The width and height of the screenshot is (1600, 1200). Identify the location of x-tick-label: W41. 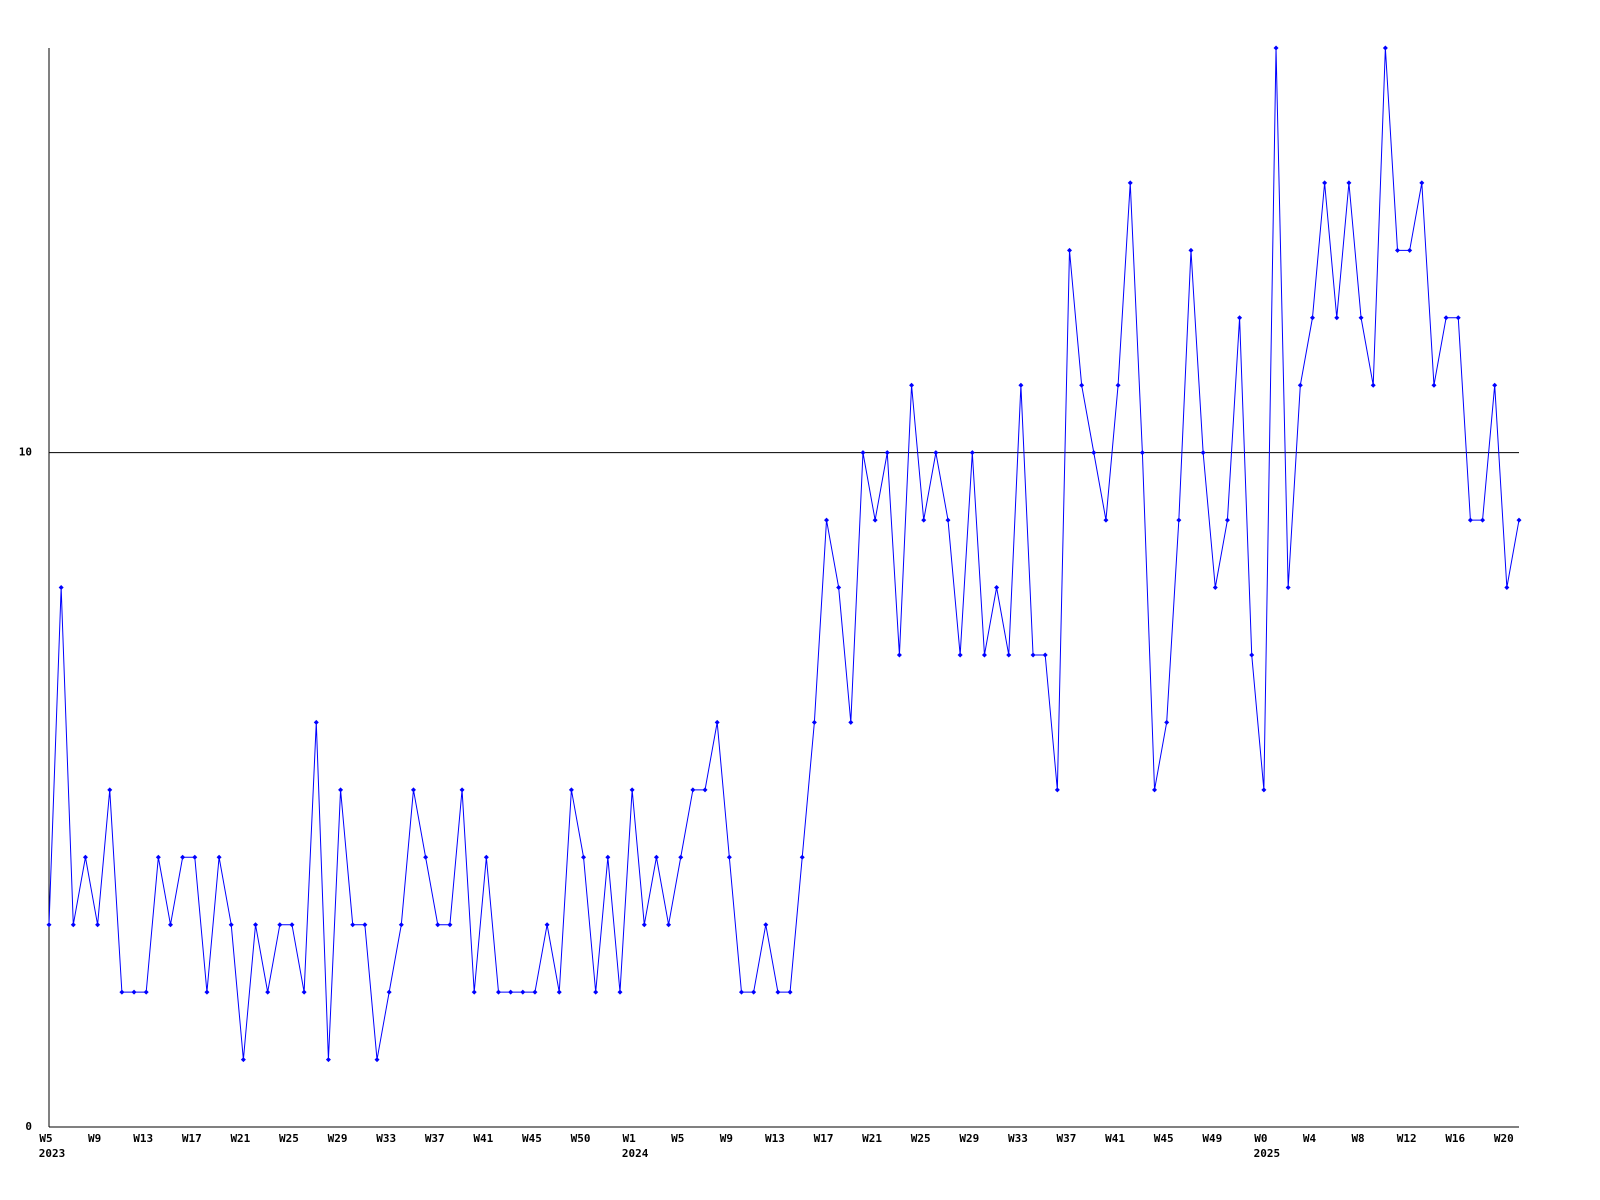
(483, 1138).